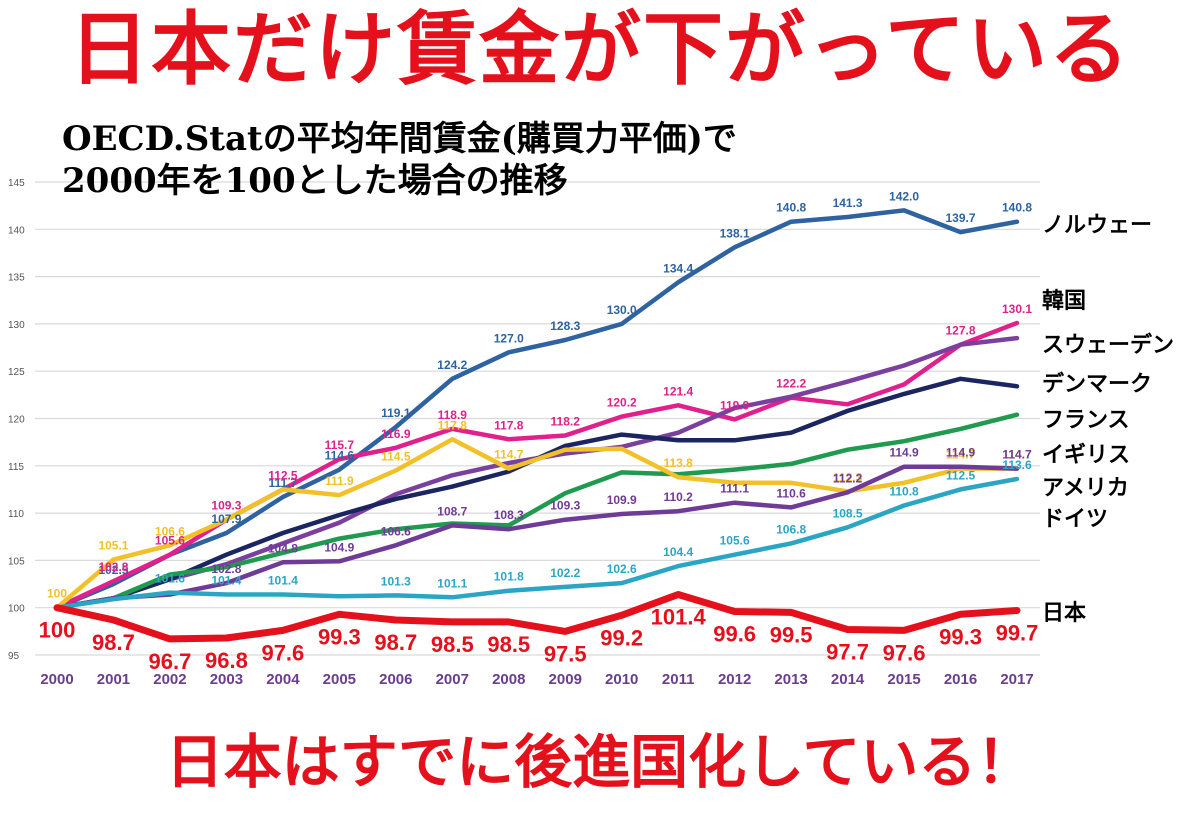 The image size is (1200, 816). What do you see at coordinates (339, 481) in the screenshot?
I see `data-label: 111.9` at bounding box center [339, 481].